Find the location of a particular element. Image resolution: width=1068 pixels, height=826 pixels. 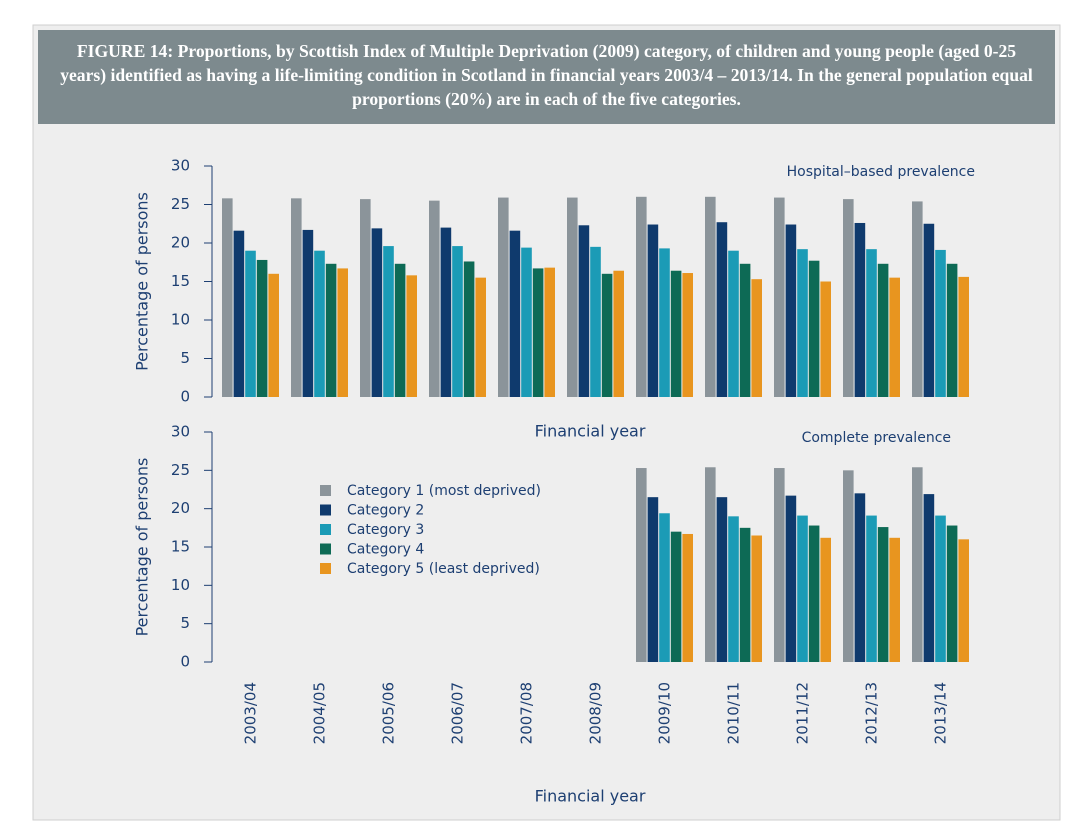

x-tick-label: 2003/04 is located at coordinates (251, 713).